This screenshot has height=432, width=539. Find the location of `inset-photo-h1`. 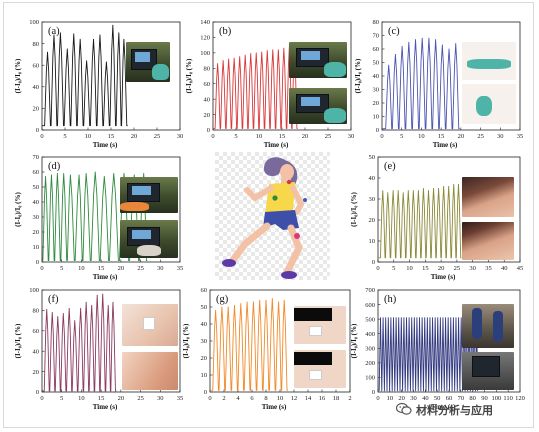

inset-photo-h1 is located at coordinates (488, 326).